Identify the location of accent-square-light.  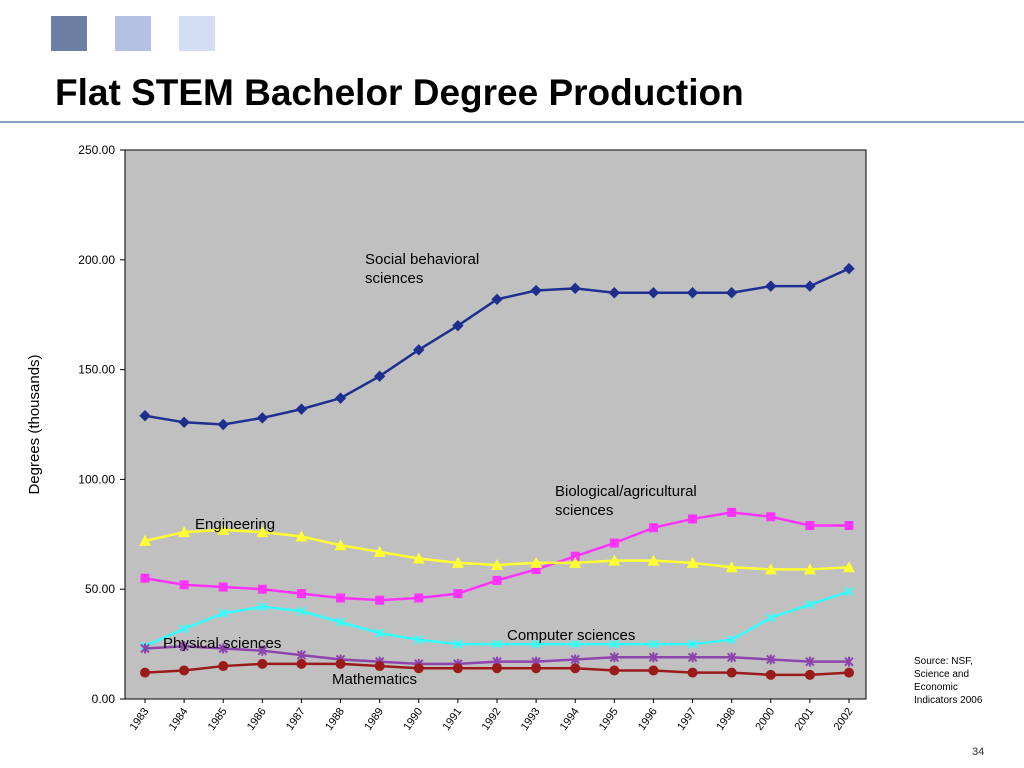
(197, 33).